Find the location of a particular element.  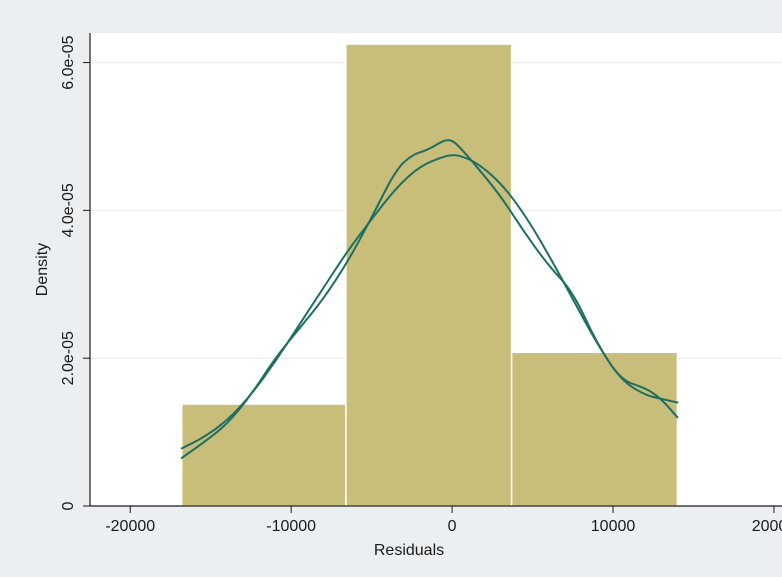

x-tick-label: -20000 is located at coordinates (130, 526).